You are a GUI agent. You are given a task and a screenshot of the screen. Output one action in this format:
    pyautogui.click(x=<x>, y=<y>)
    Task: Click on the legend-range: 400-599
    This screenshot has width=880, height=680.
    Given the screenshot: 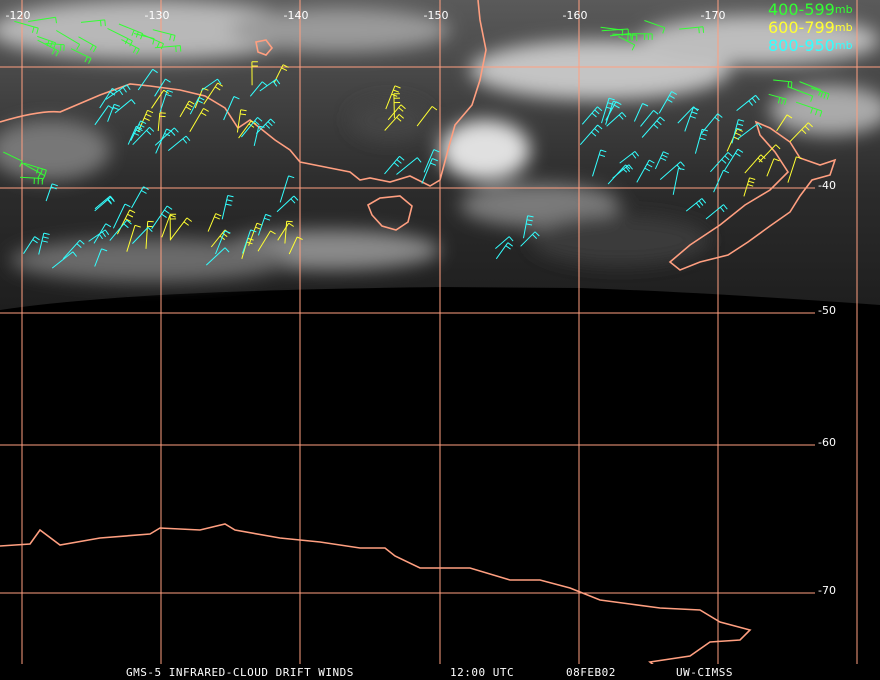 What is the action you would take?
    pyautogui.click(x=801, y=9)
    